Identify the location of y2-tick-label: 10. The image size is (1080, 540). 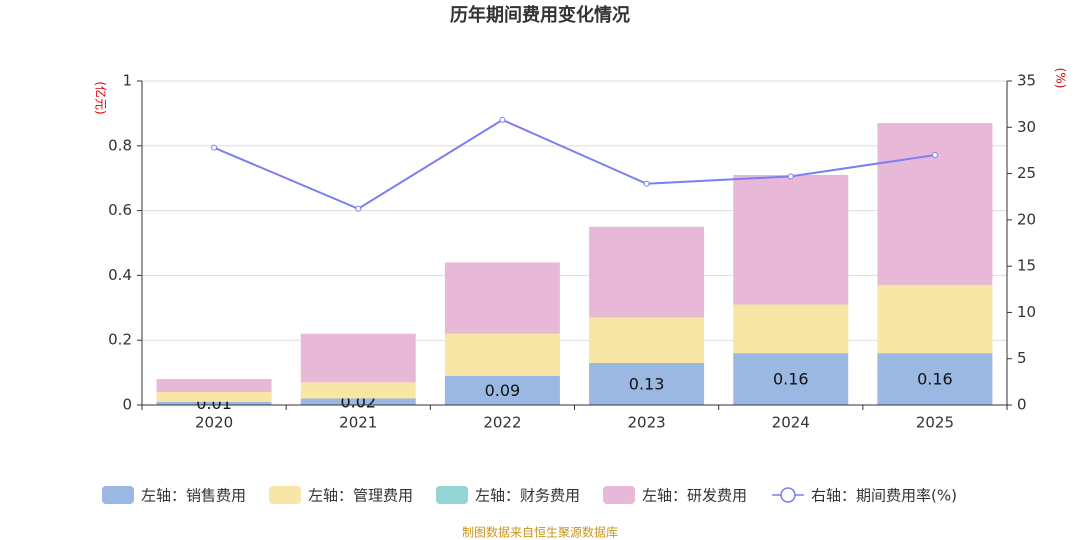
(1026, 312).